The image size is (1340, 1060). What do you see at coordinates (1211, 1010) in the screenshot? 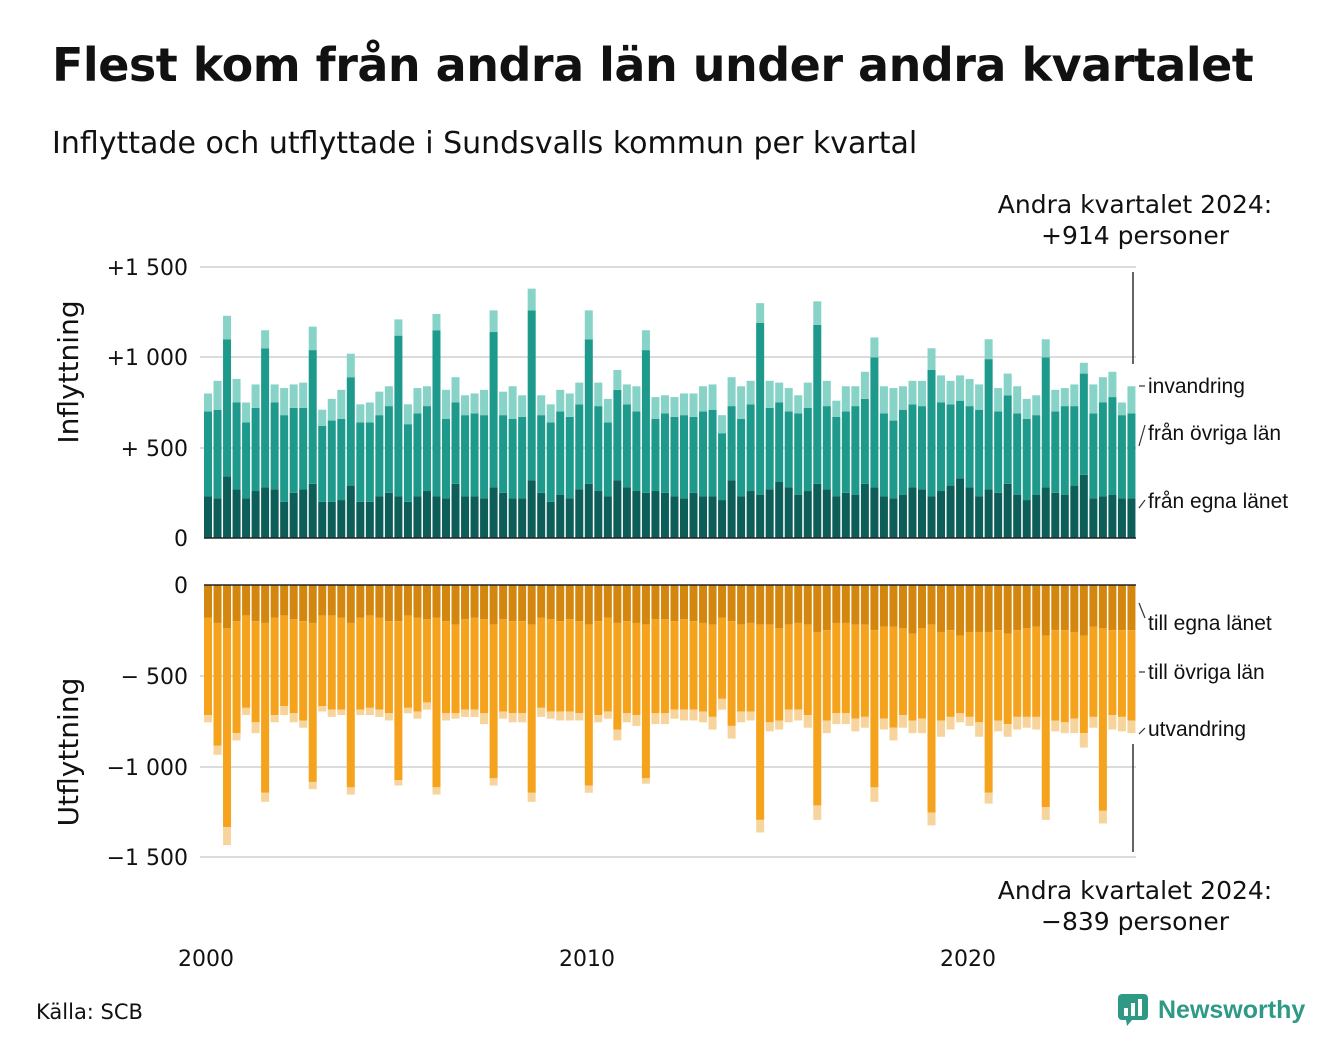
I see `newsworthy-logo: Newsworthy` at bounding box center [1211, 1010].